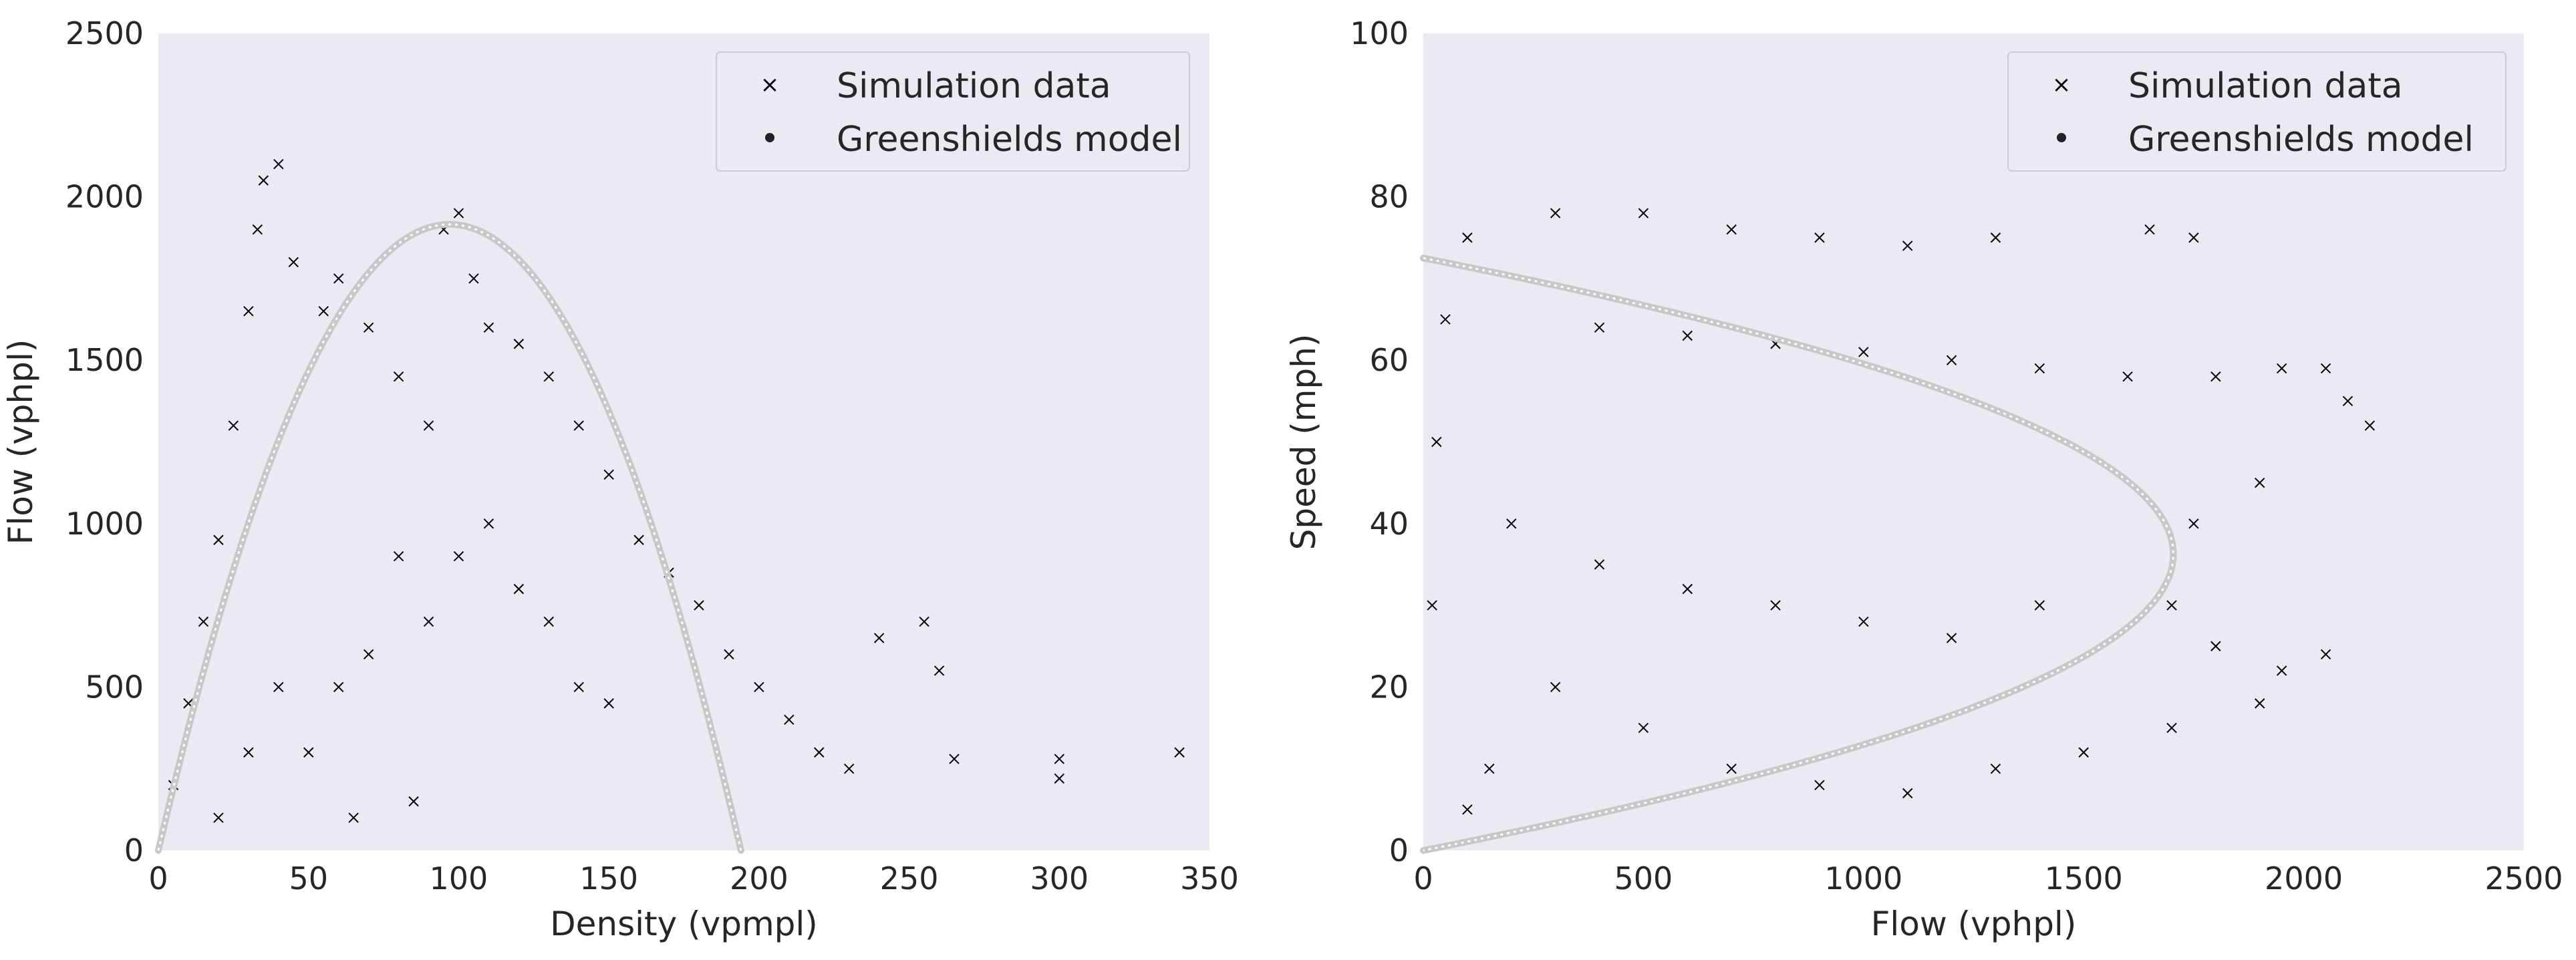 The height and width of the screenshot is (960, 2576). I want to click on y-tick-label: 80, so click(1389, 197).